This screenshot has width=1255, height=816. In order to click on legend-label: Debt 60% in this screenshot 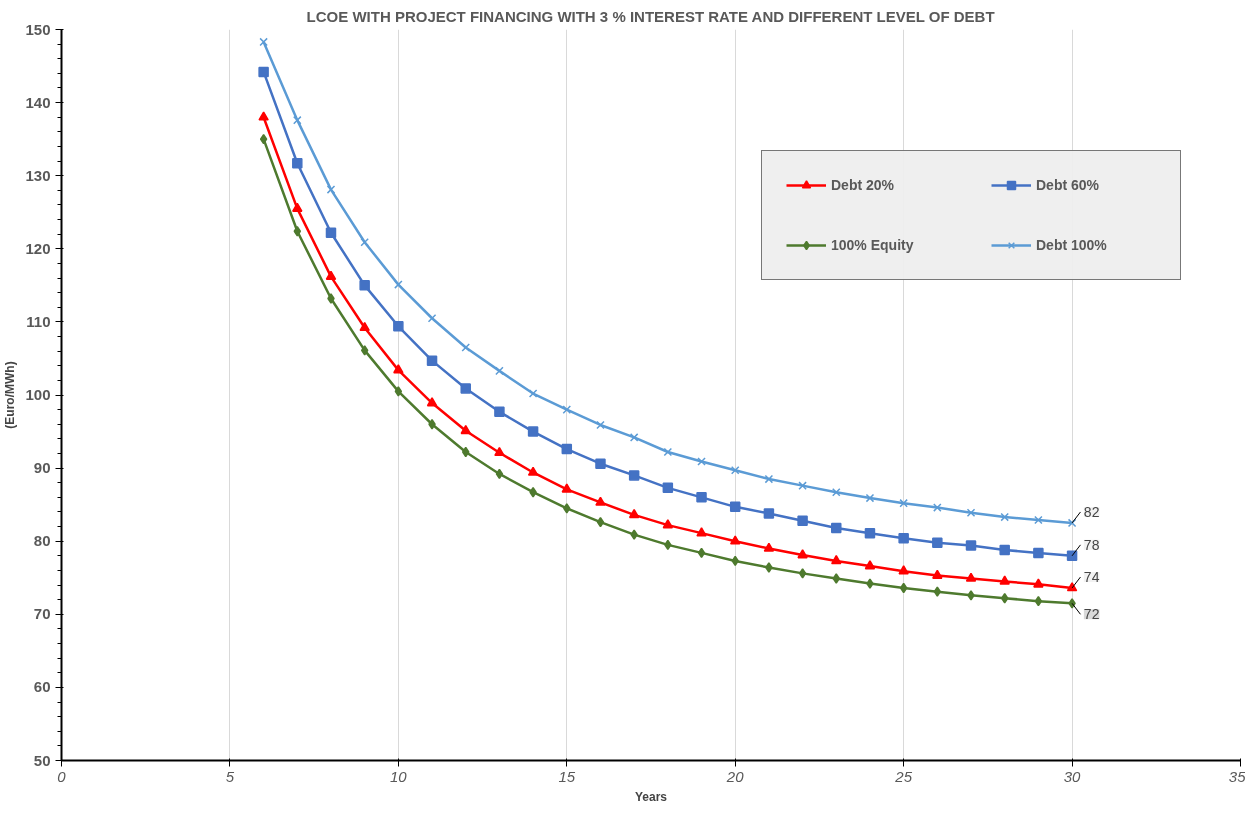, I will do `click(1068, 185)`.